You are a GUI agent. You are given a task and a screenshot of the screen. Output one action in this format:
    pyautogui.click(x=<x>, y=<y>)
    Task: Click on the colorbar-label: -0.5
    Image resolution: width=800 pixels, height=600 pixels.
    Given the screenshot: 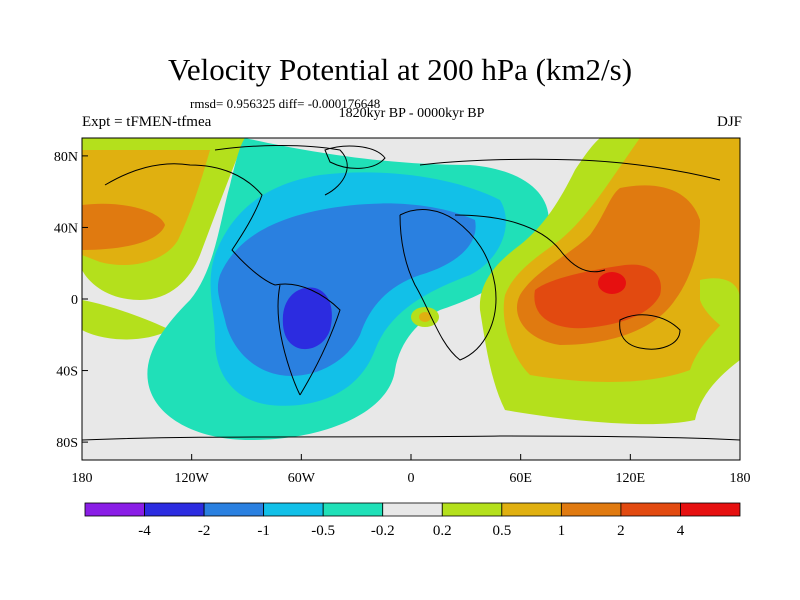 What is the action you would take?
    pyautogui.click(x=323, y=531)
    